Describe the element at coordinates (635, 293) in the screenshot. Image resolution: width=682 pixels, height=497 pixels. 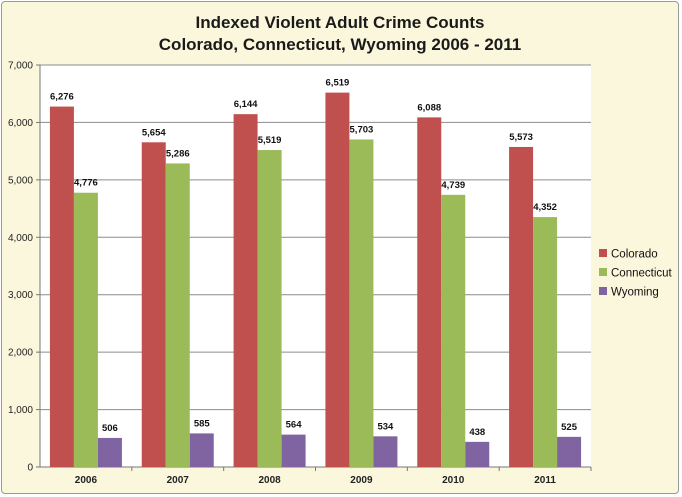
I see `legend-label: Wyoming` at that location.